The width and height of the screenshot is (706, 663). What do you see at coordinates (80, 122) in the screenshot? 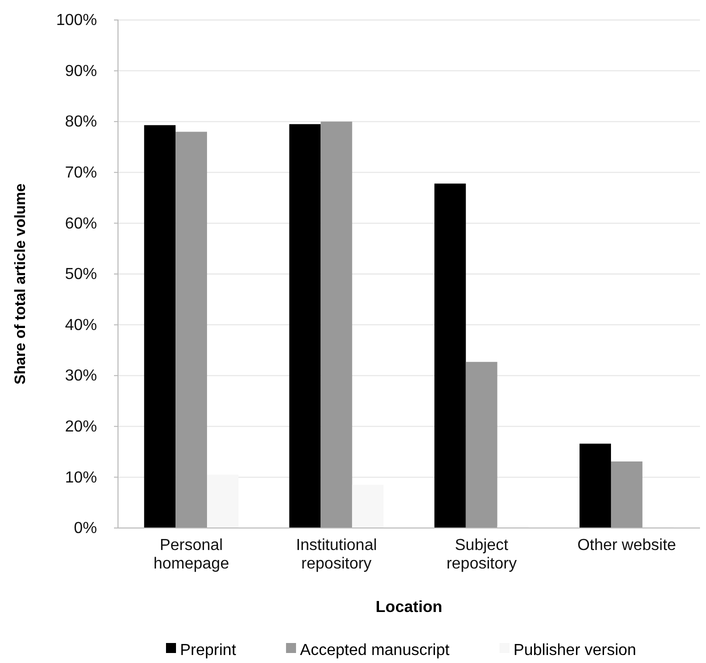
I see `y-tick-label: 80%` at bounding box center [80, 122].